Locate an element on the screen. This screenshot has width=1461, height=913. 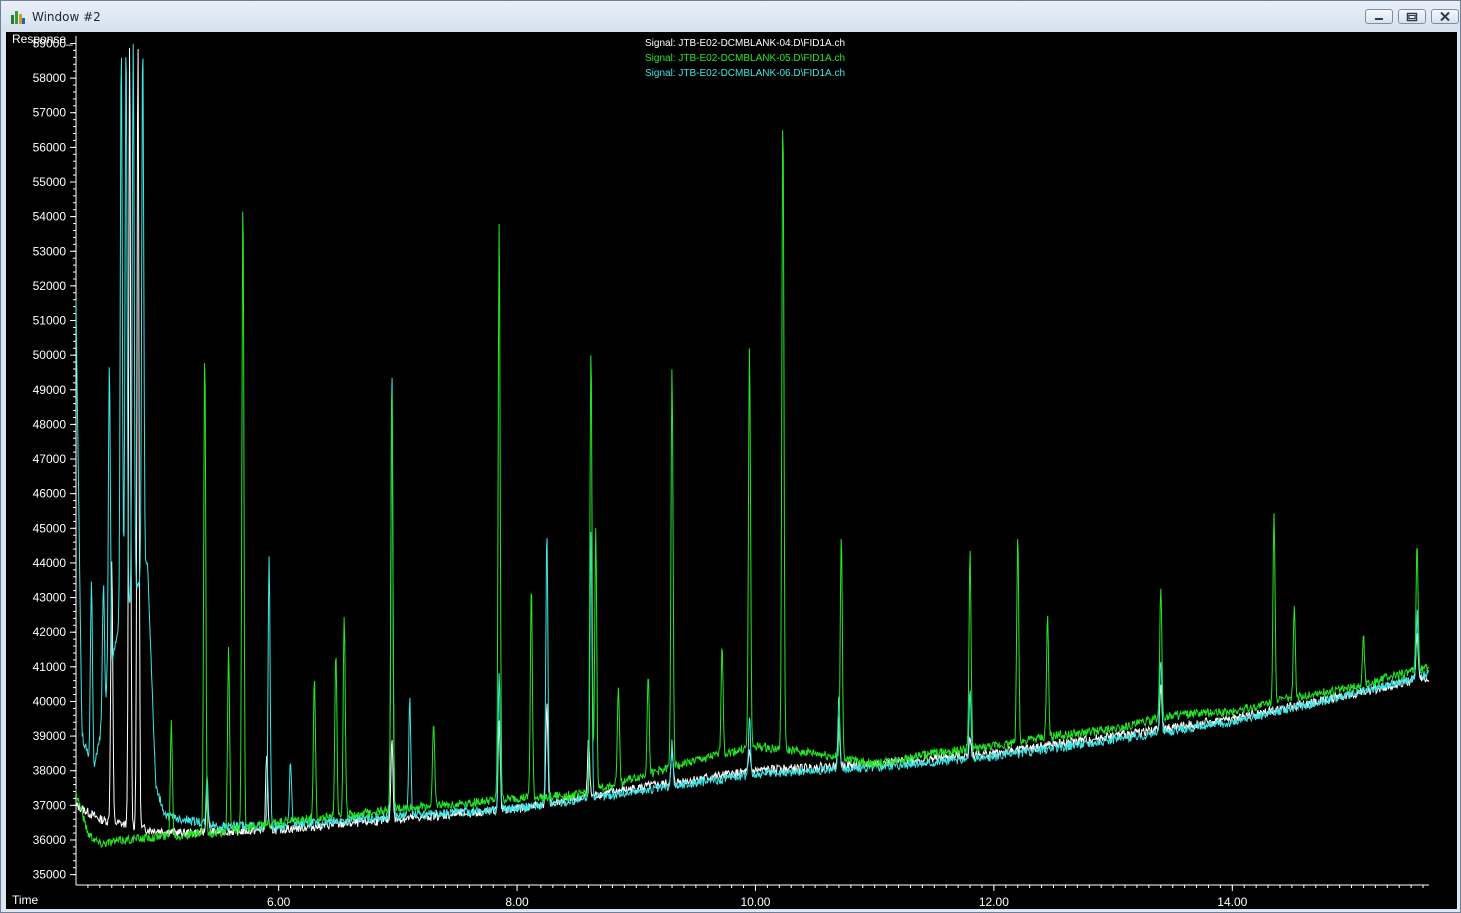
x-tick-label: 8.00 is located at coordinates (517, 902).